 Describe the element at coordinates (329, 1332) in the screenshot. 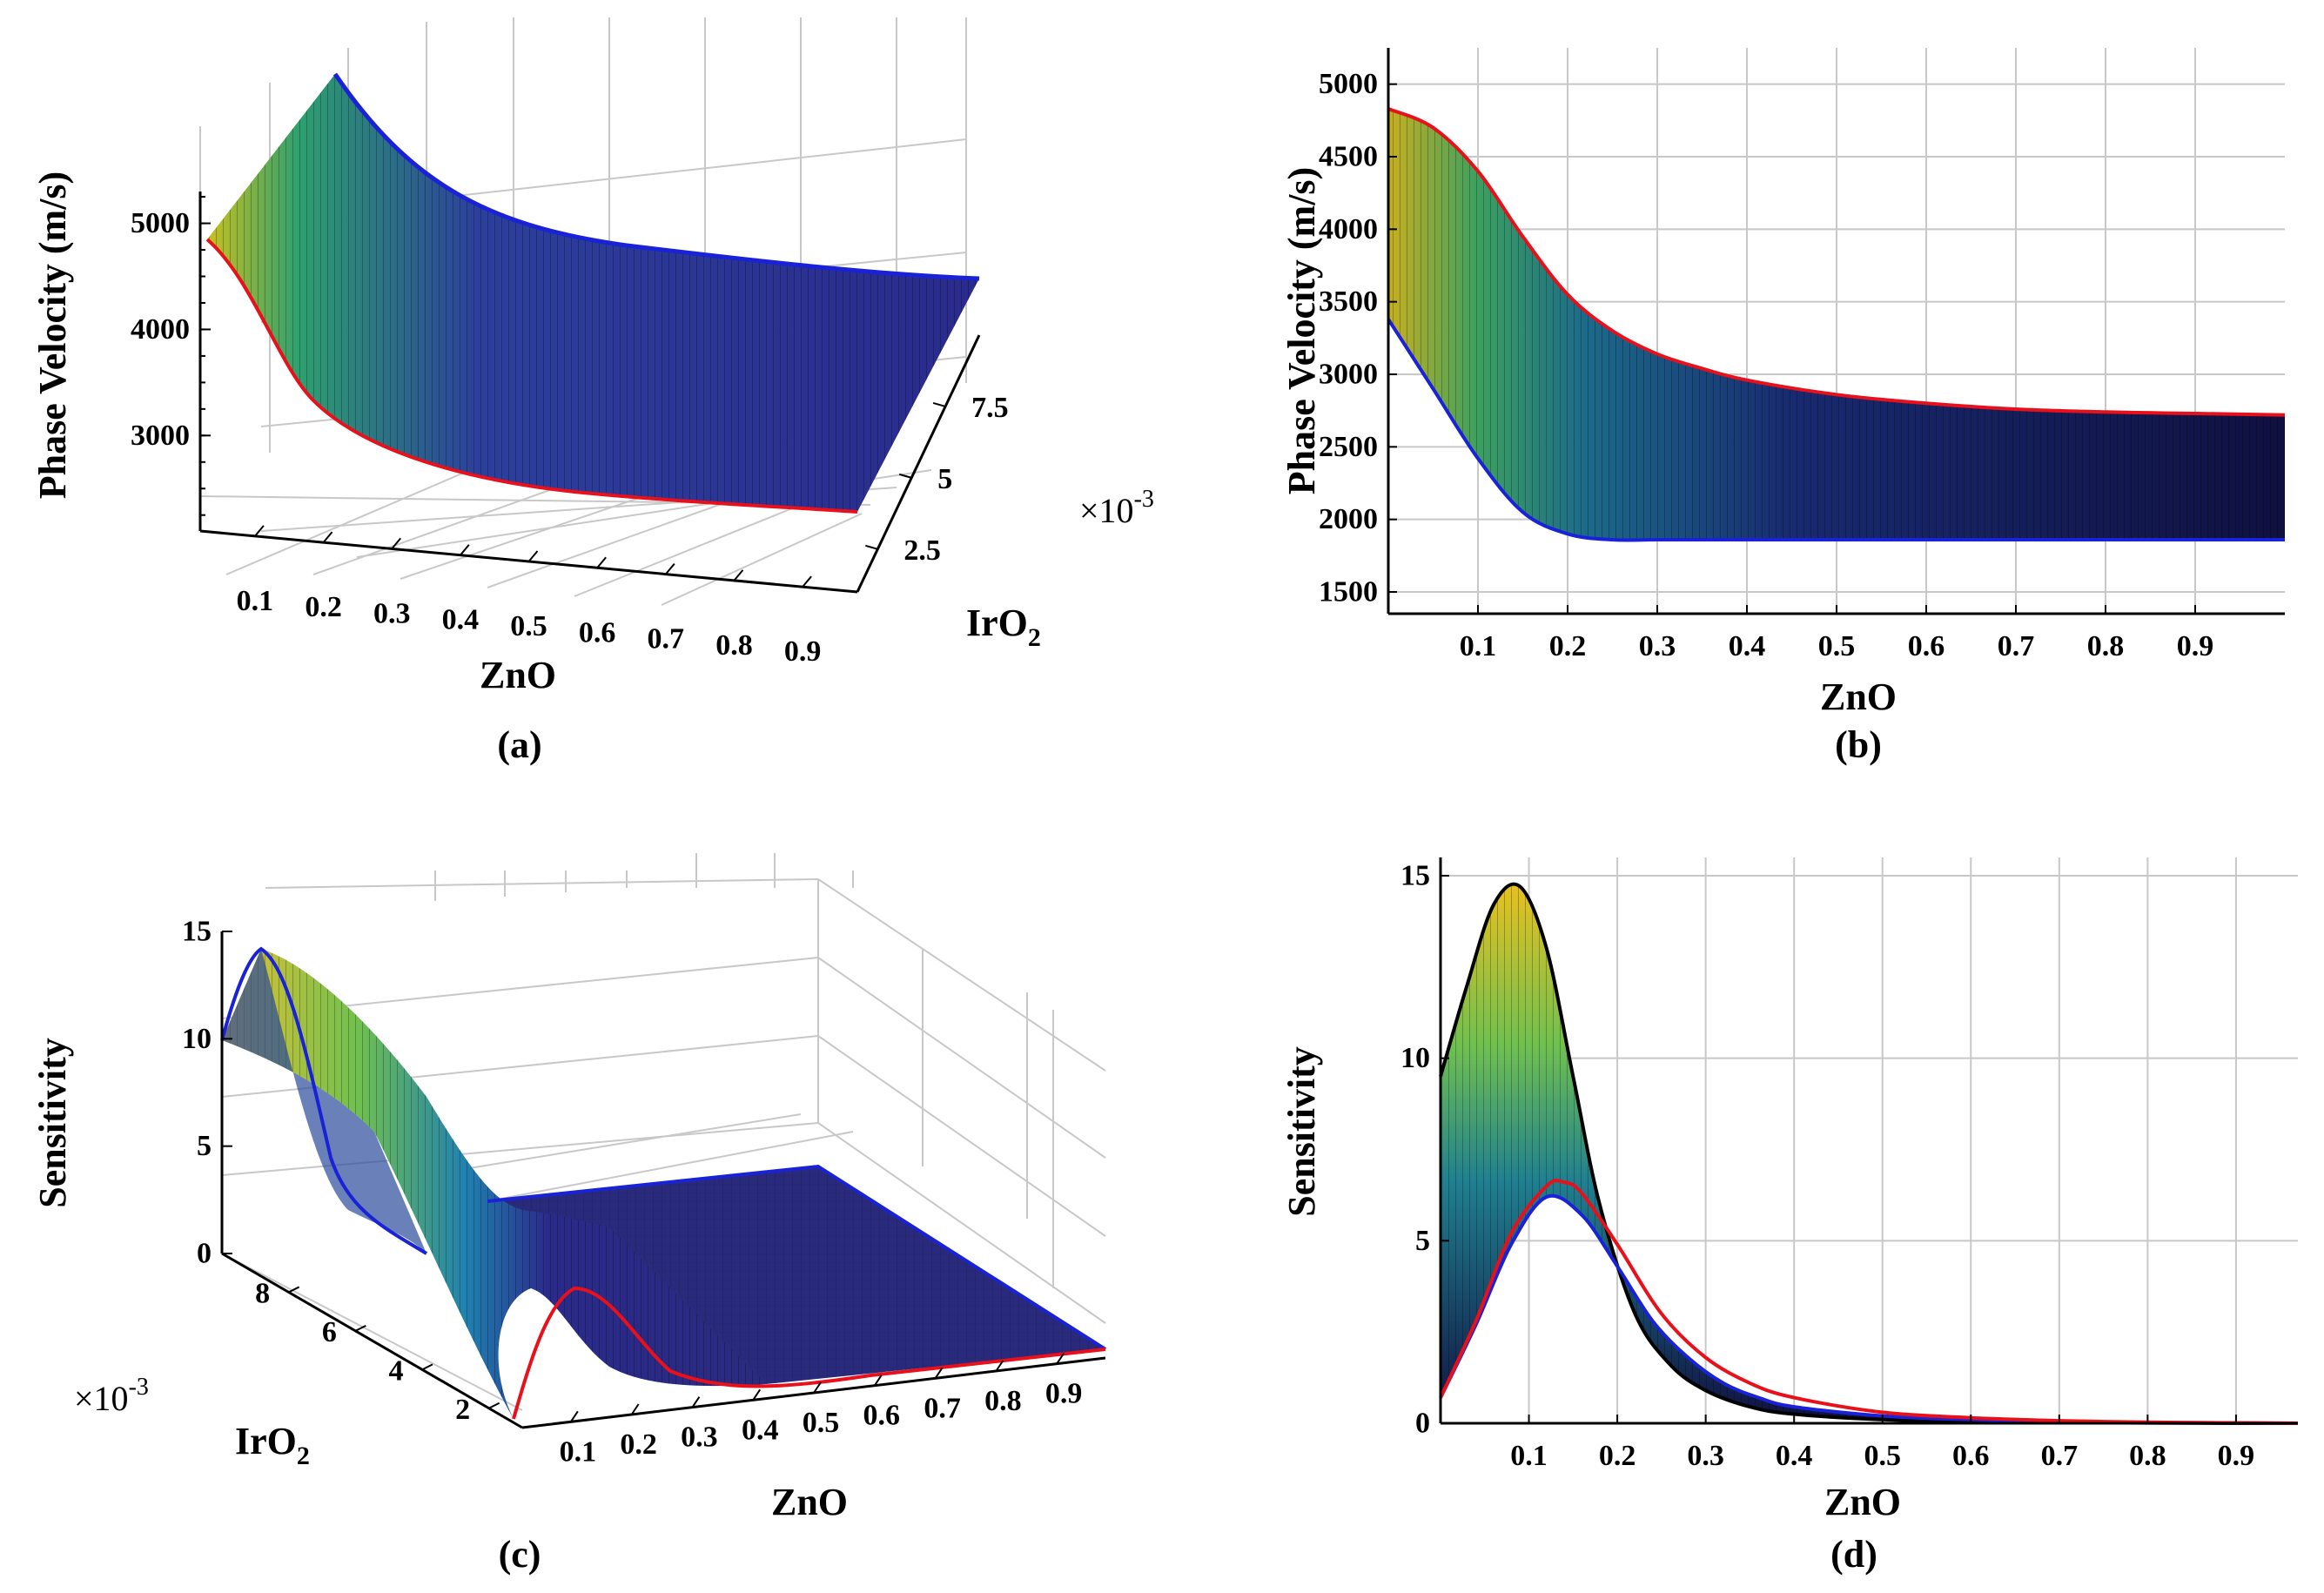

I see `panel-c-y-tick: 6` at that location.